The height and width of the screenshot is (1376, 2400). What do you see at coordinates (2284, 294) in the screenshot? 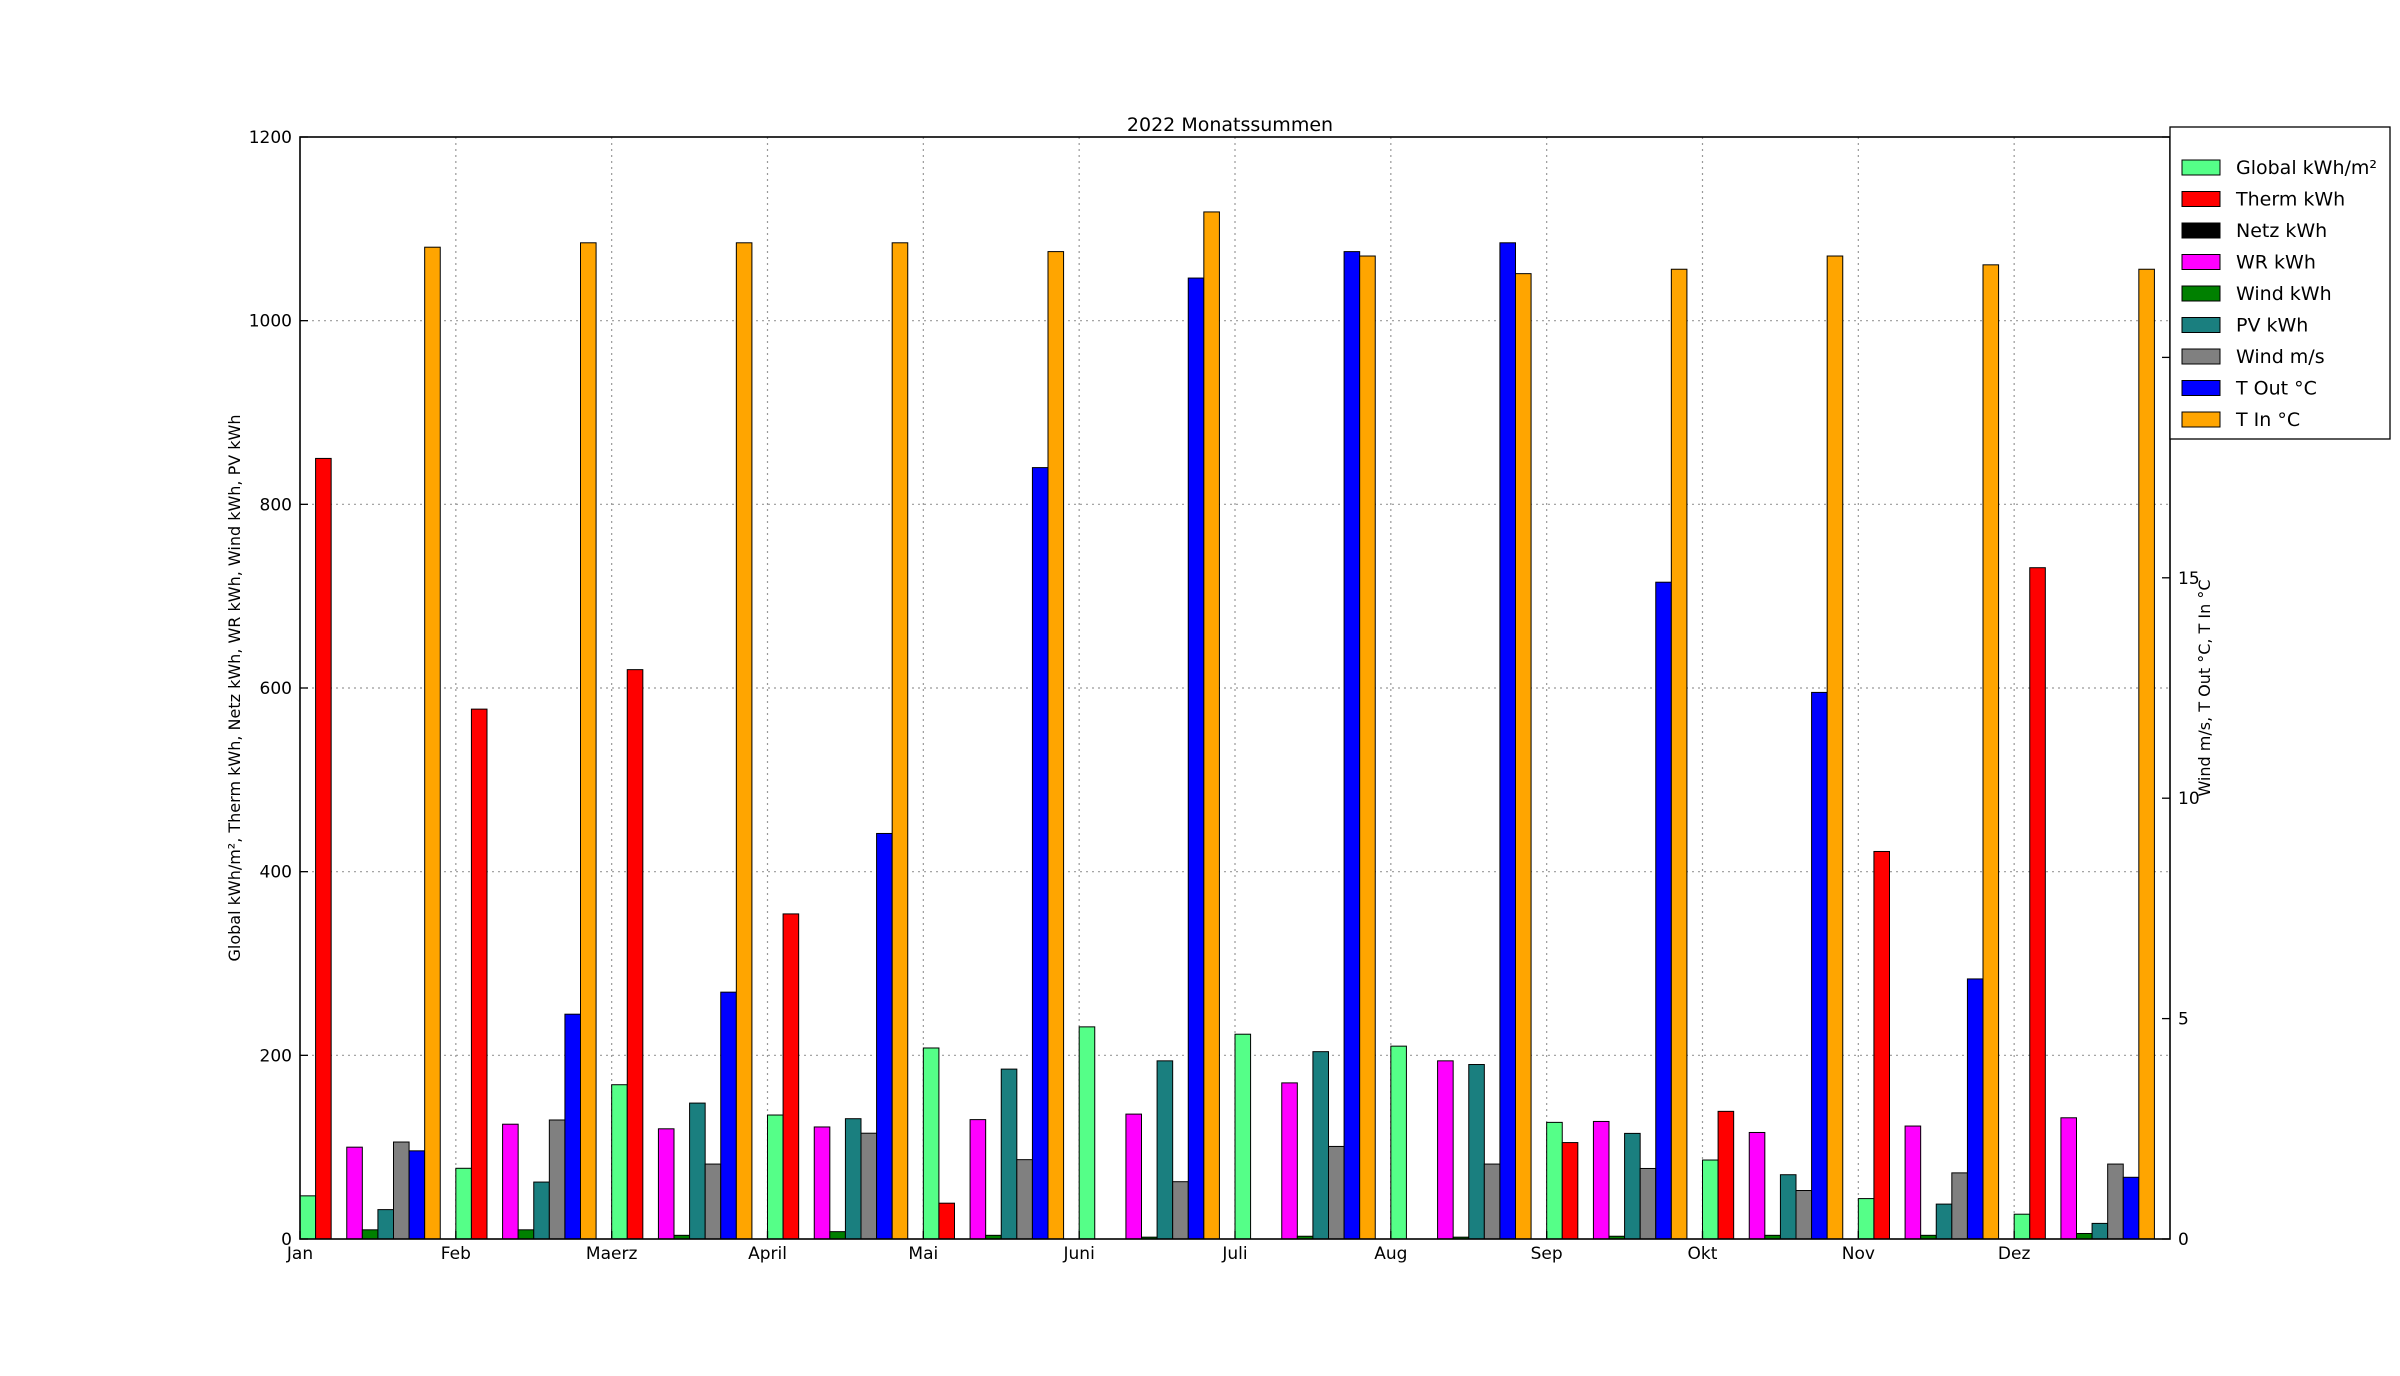
I see `legend-label: Wind kWh` at bounding box center [2284, 294].